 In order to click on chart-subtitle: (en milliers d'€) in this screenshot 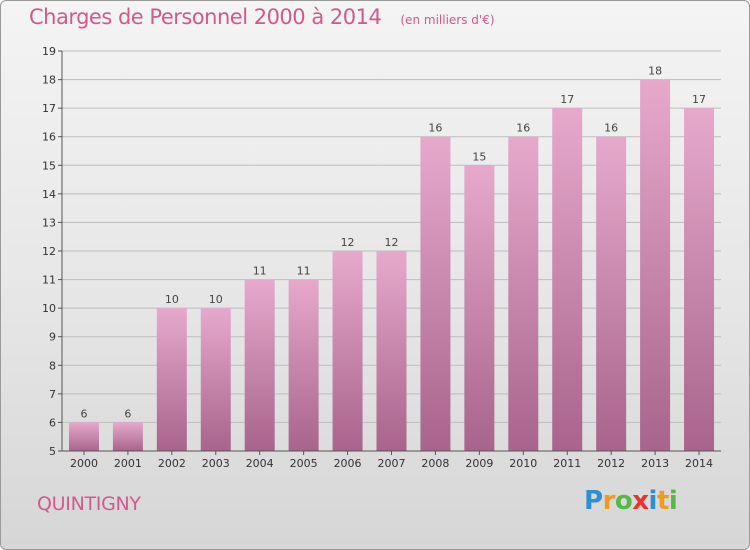, I will do `click(447, 20)`.